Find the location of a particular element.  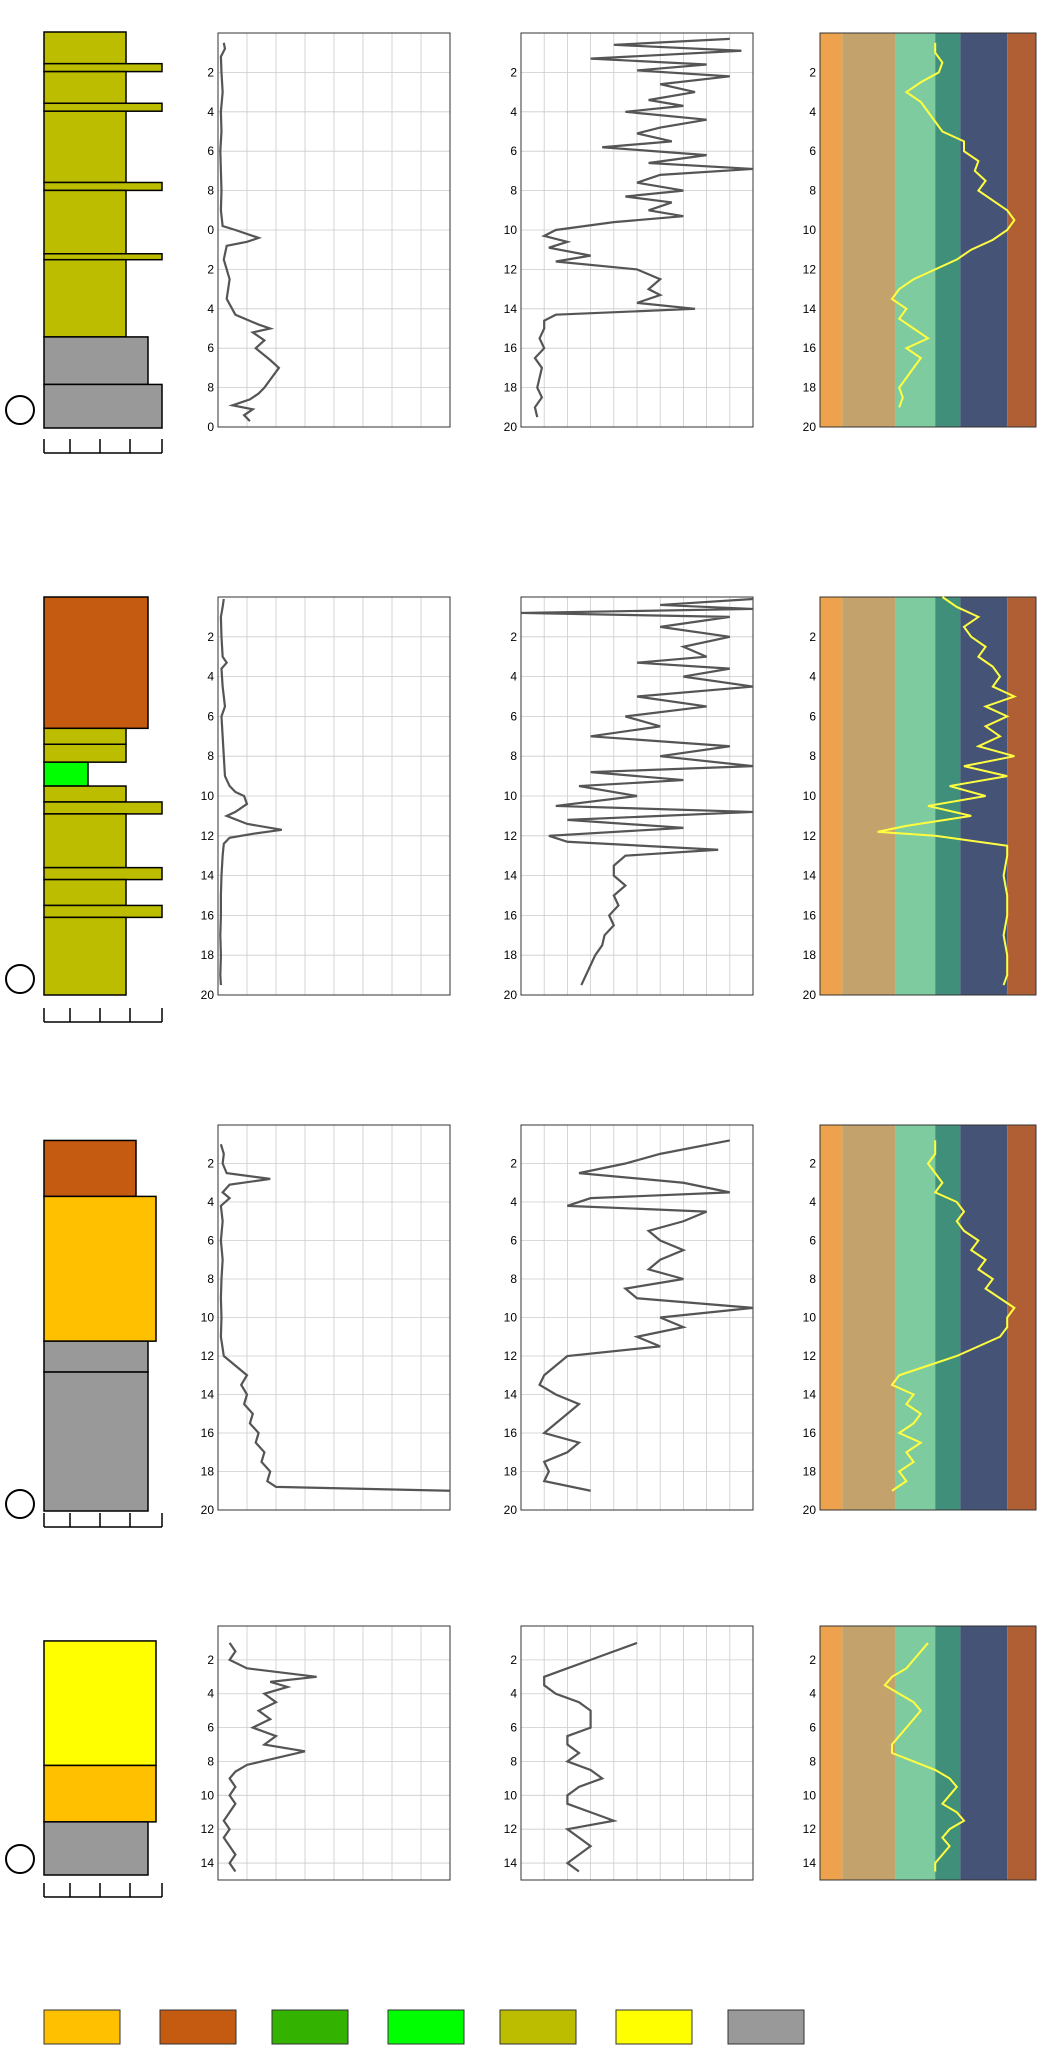

soil-grain-axis is located at coordinates (103, 446).